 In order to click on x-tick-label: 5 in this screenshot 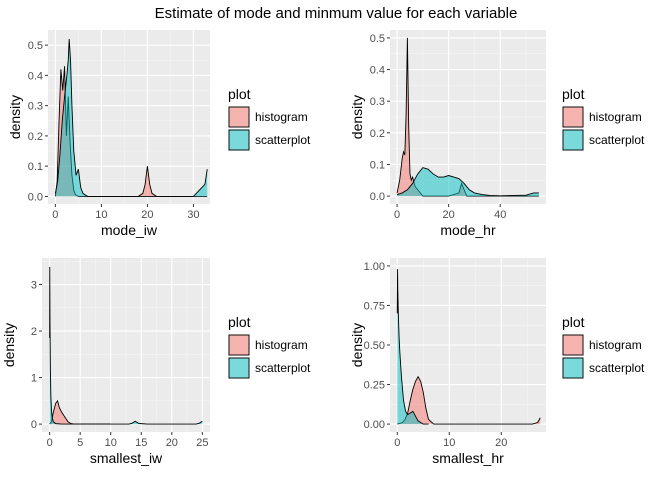, I will do `click(80, 443)`.